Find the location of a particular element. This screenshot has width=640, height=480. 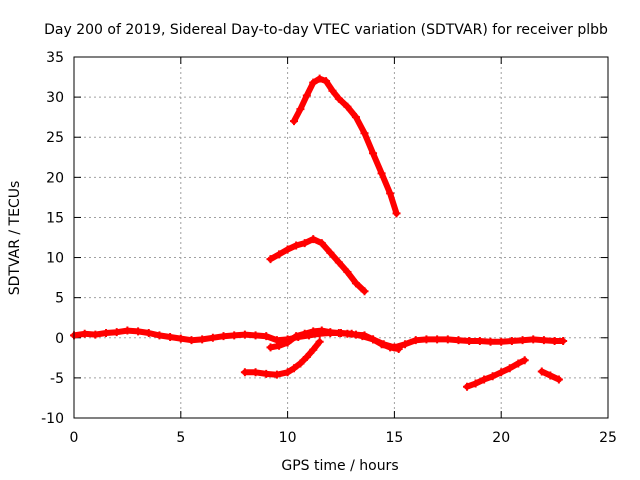

y-tick-label: 5 is located at coordinates (59, 299).